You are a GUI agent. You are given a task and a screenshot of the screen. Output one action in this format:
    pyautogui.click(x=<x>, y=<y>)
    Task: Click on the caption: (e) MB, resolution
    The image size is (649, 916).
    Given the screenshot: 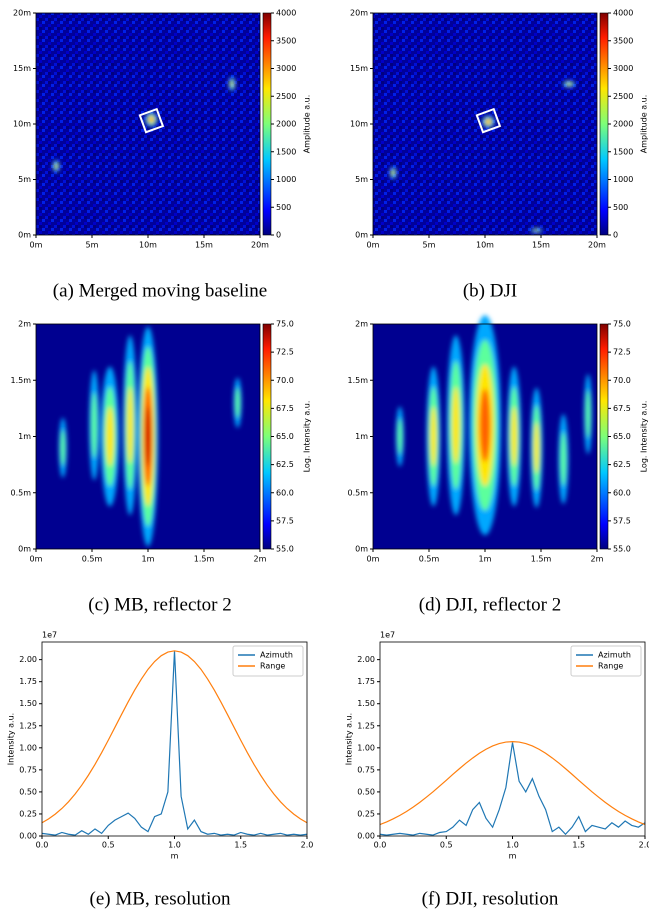 What is the action you would take?
    pyautogui.click(x=160, y=898)
    